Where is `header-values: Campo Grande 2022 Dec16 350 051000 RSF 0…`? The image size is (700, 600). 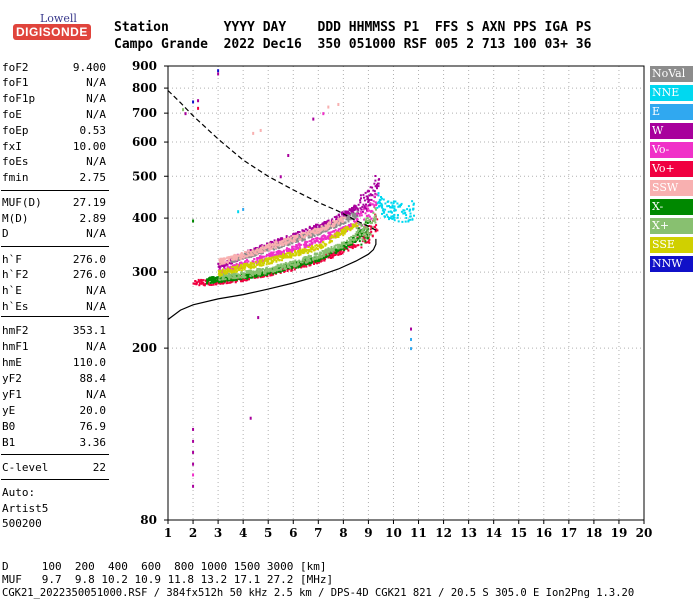 header-values: Campo Grande 2022 Dec16 350 051000 RSF 0… is located at coordinates (353, 44).